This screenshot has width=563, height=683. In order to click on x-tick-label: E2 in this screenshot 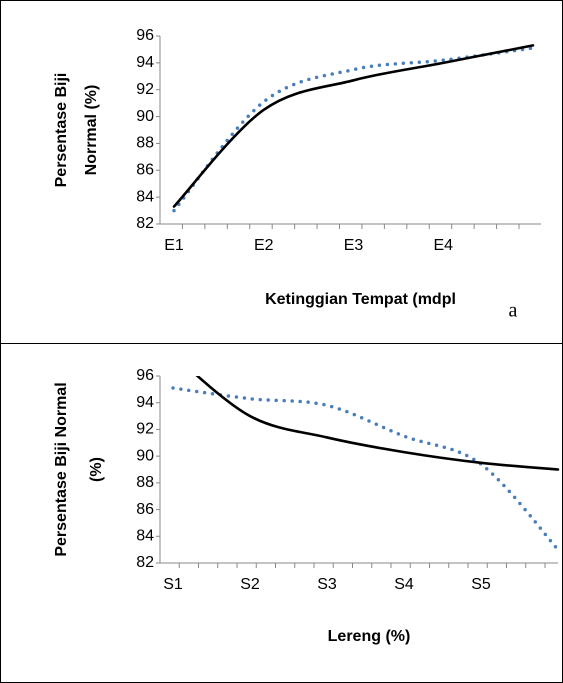, I will do `click(264, 245)`.